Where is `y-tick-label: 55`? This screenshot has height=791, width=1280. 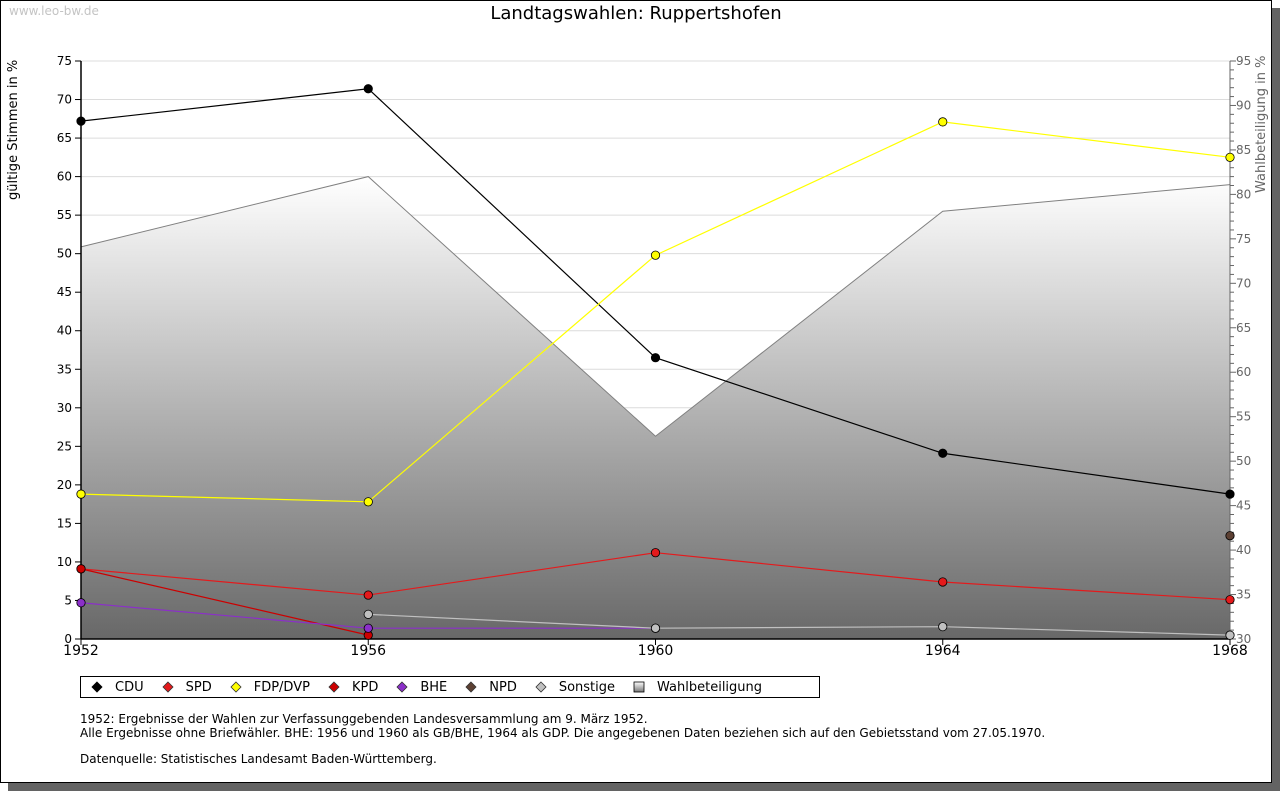 y-tick-label: 55 is located at coordinates (64, 215).